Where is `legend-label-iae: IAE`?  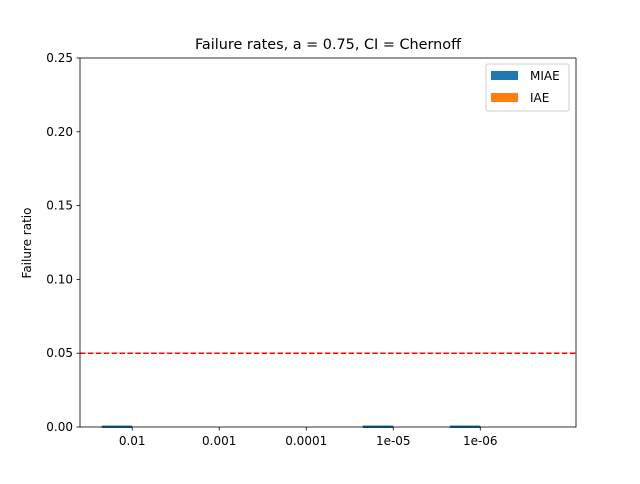 legend-label-iae: IAE is located at coordinates (539, 98).